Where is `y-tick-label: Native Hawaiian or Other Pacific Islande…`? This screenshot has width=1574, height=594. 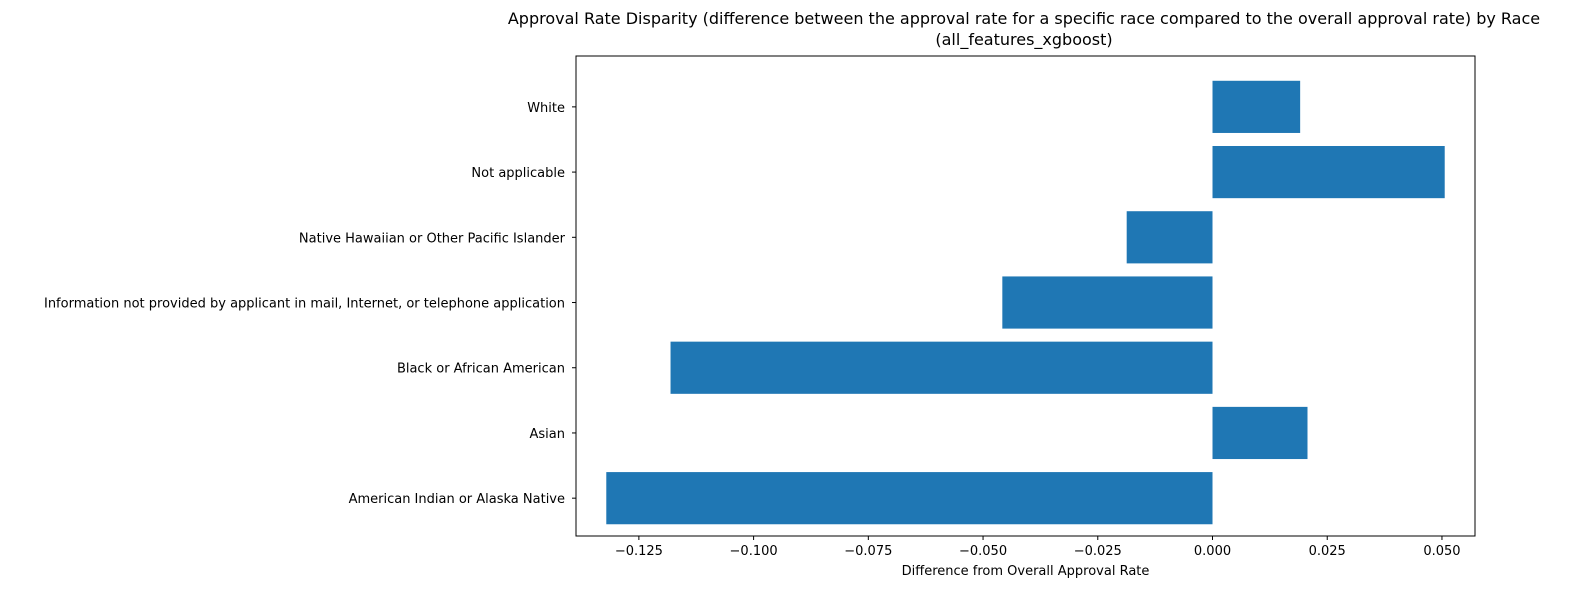 y-tick-label: Native Hawaiian or Other Pacific Islande… is located at coordinates (432, 238).